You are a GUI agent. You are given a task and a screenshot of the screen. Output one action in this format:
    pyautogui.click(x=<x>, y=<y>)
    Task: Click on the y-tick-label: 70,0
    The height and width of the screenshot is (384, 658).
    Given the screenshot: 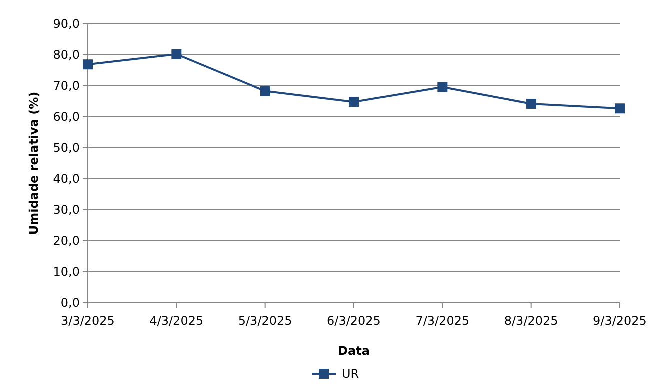 What is the action you would take?
    pyautogui.click(x=66, y=86)
    